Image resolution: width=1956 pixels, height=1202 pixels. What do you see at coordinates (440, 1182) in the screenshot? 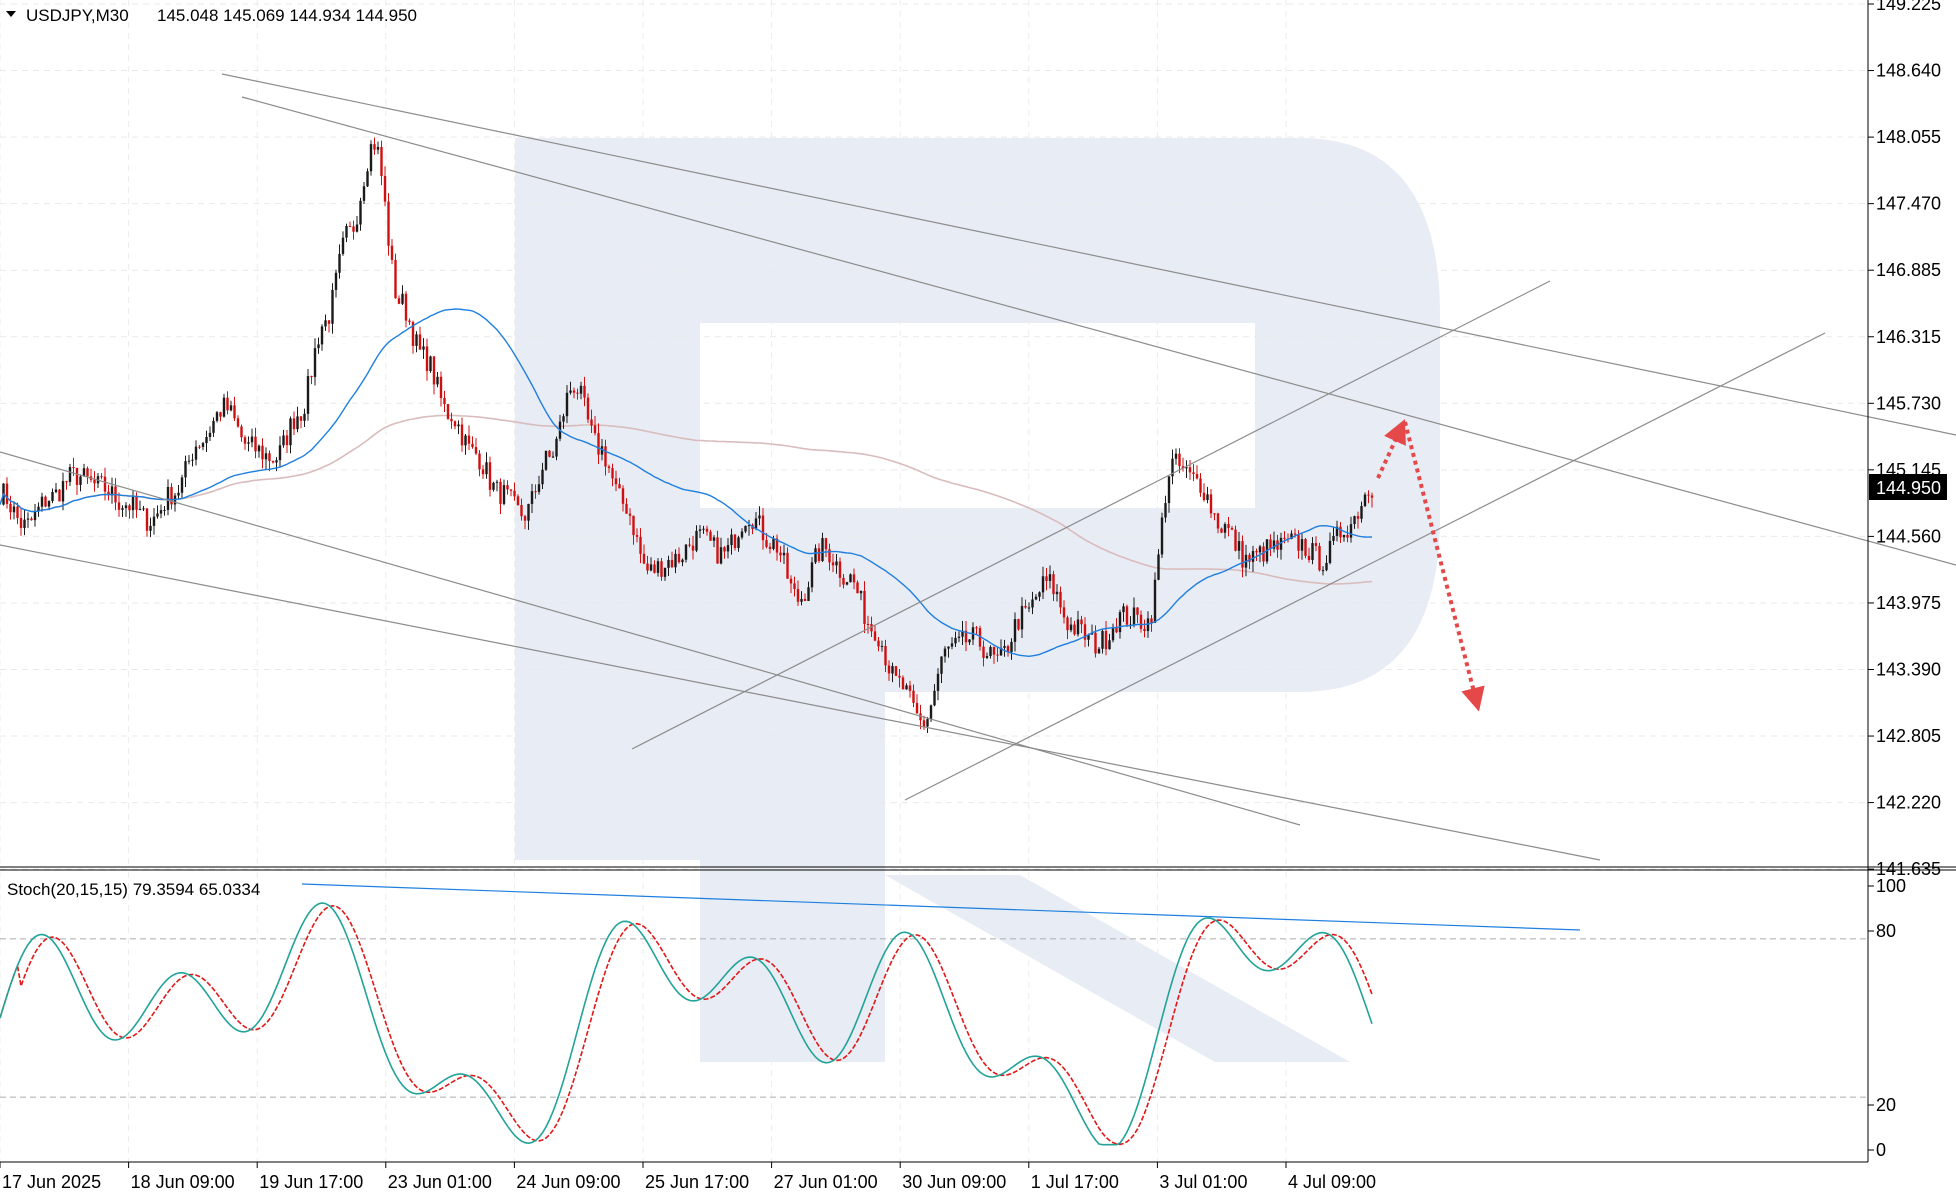
I see `time-tick-label: 23 Jun 01:00` at bounding box center [440, 1182].